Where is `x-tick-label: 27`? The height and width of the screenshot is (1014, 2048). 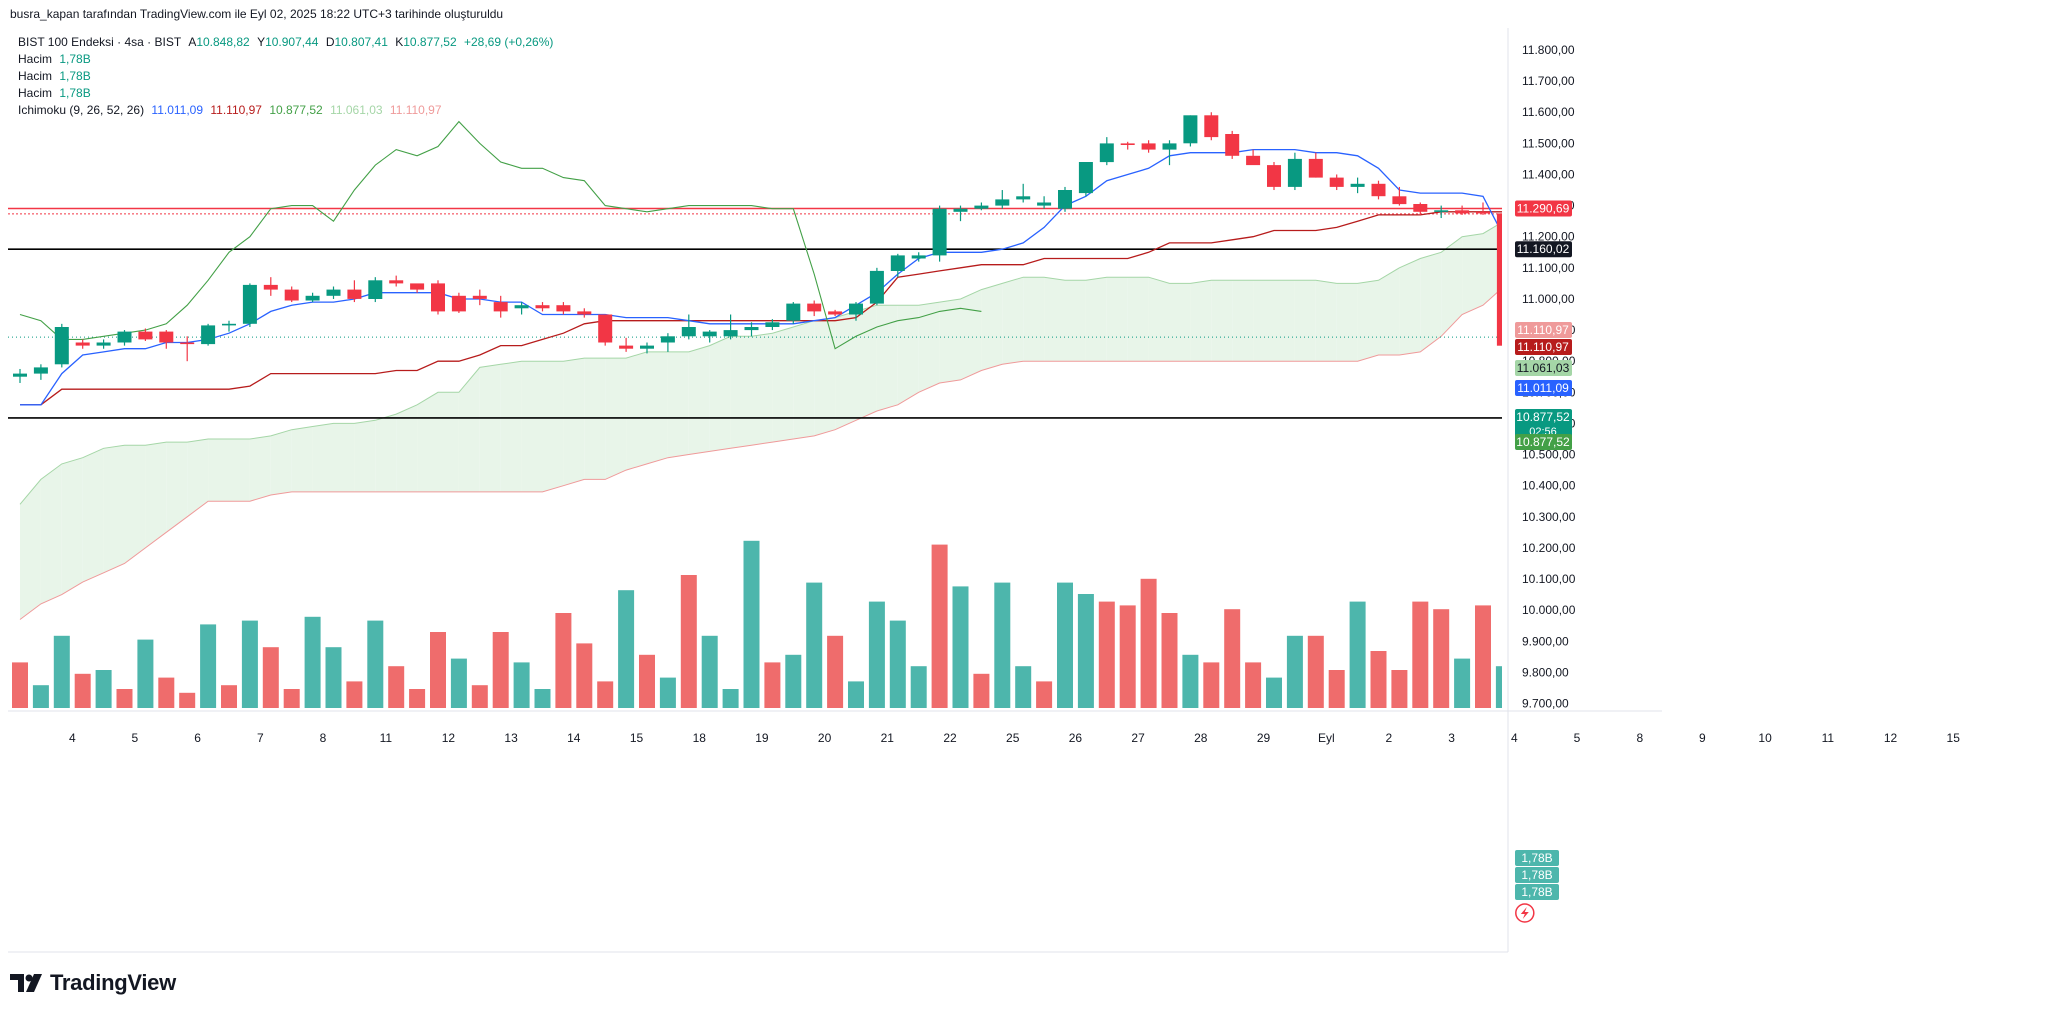
x-tick-label: 27 is located at coordinates (1138, 738).